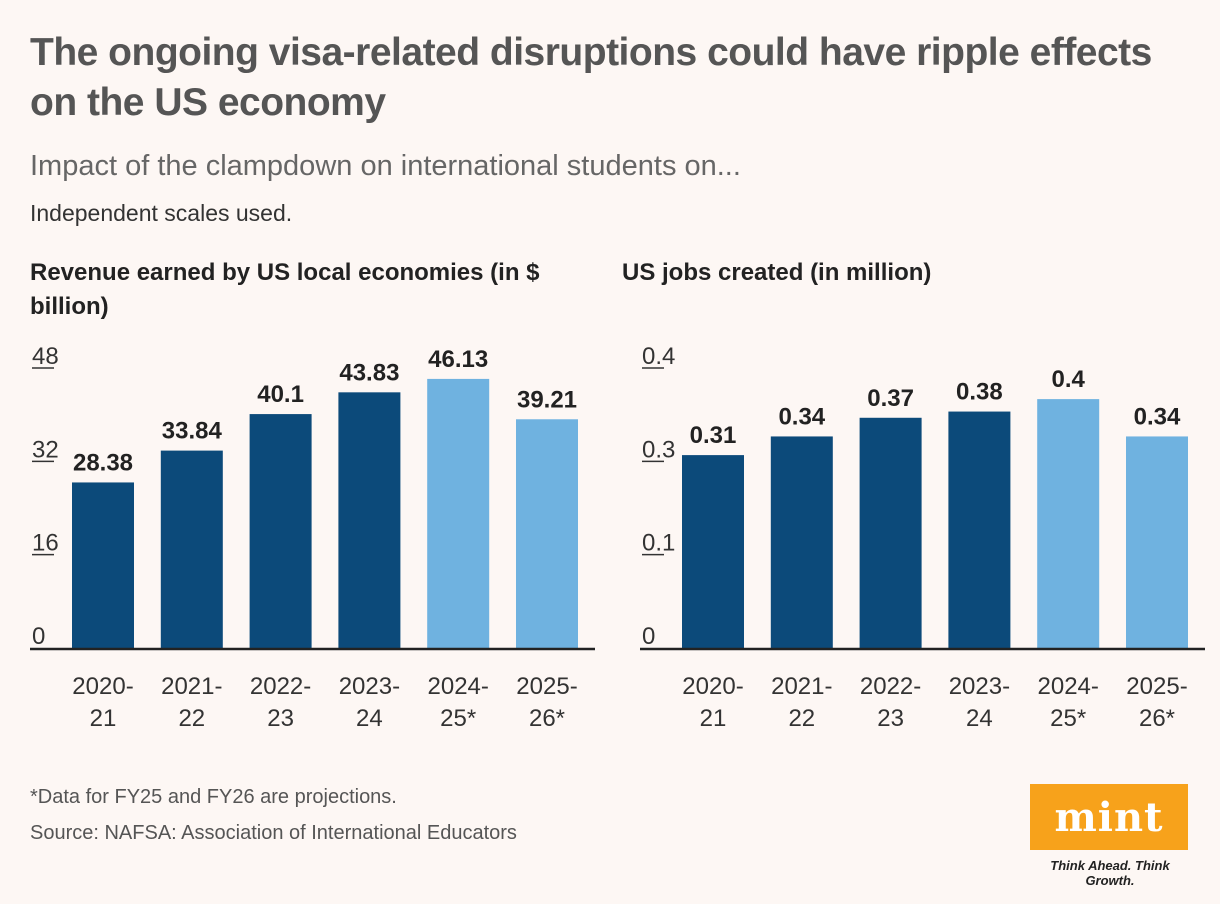 The image size is (1220, 904). Describe the element at coordinates (648, 636) in the screenshot. I see `jobs-ytick-label: 0` at that location.